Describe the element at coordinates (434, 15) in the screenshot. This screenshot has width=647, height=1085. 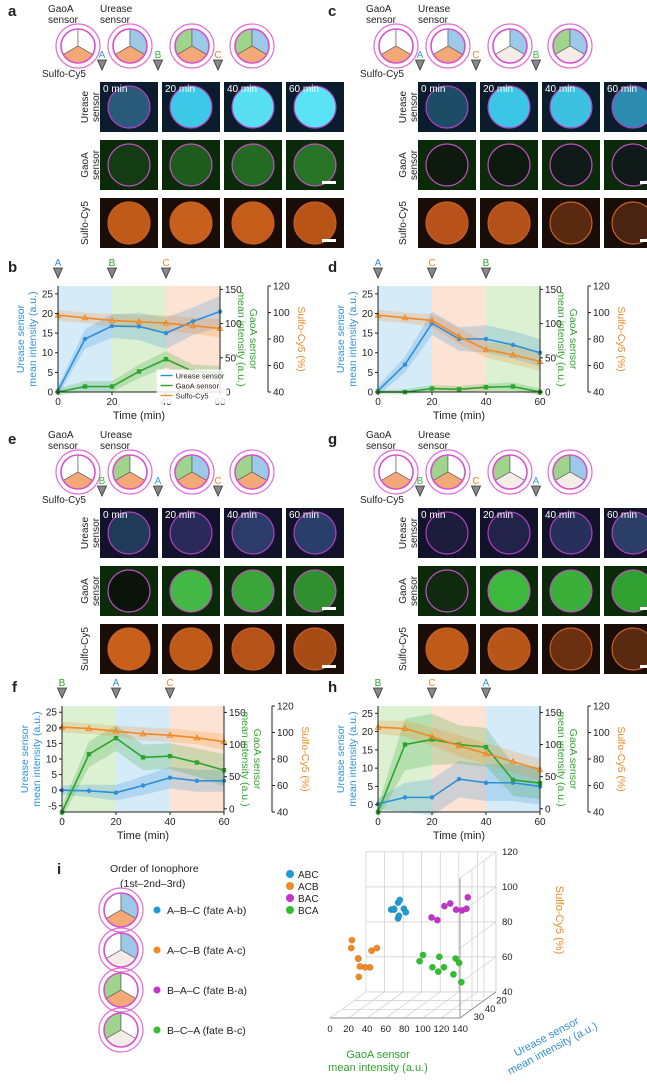
I see `sensor-label-urease: Urease sensor` at that location.